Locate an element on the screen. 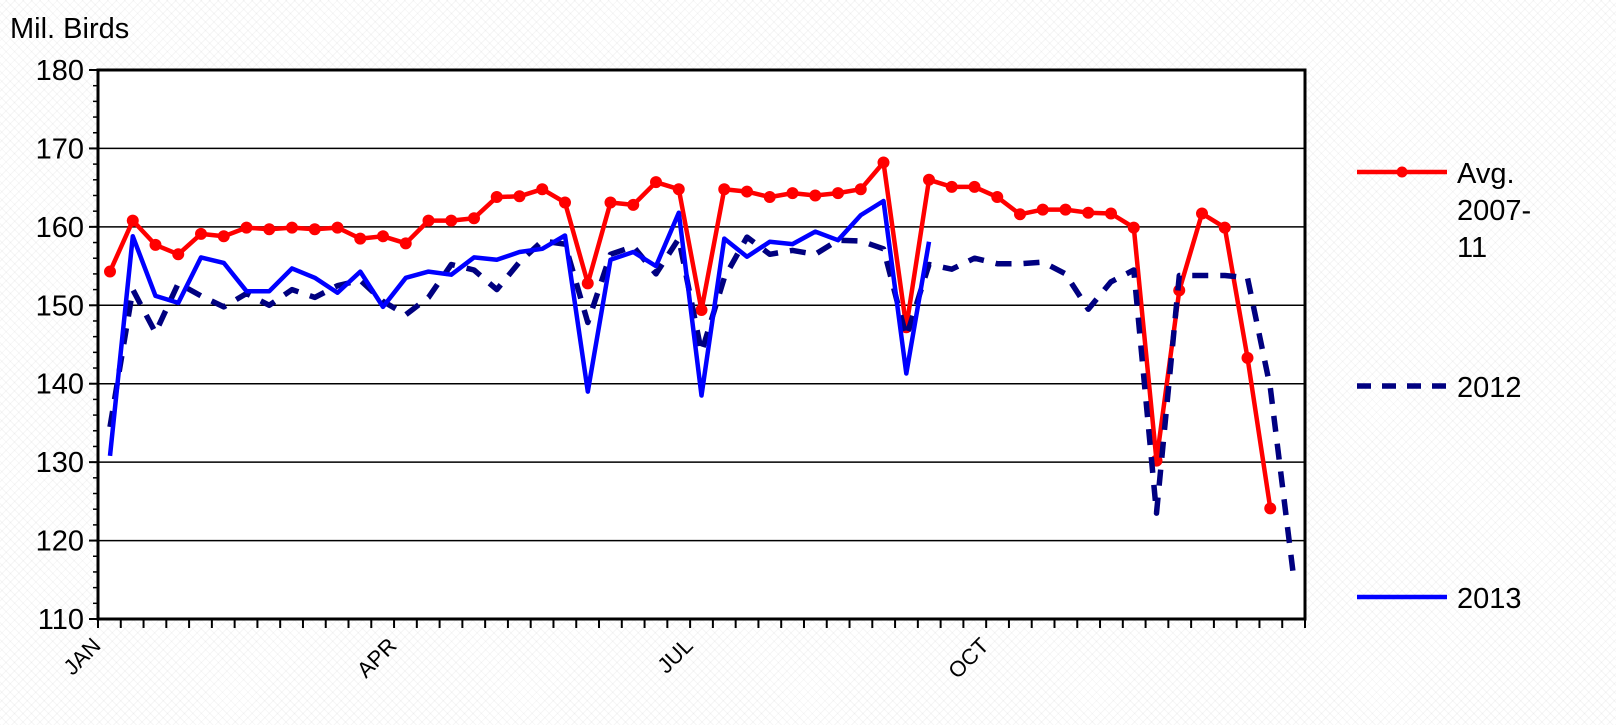  y-axis: 110 120 130 140 150 160 170 180 is located at coordinates (67, 345).